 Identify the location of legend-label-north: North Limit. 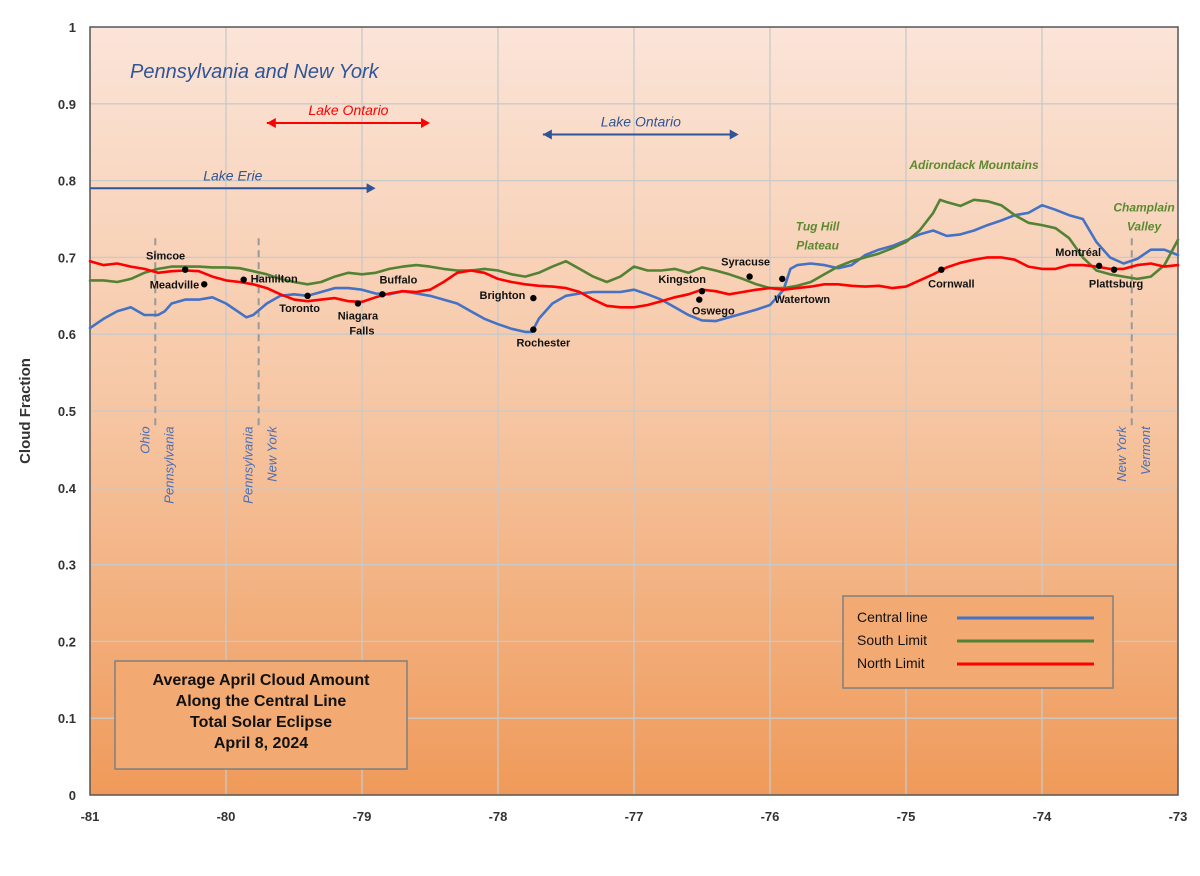
(891, 663).